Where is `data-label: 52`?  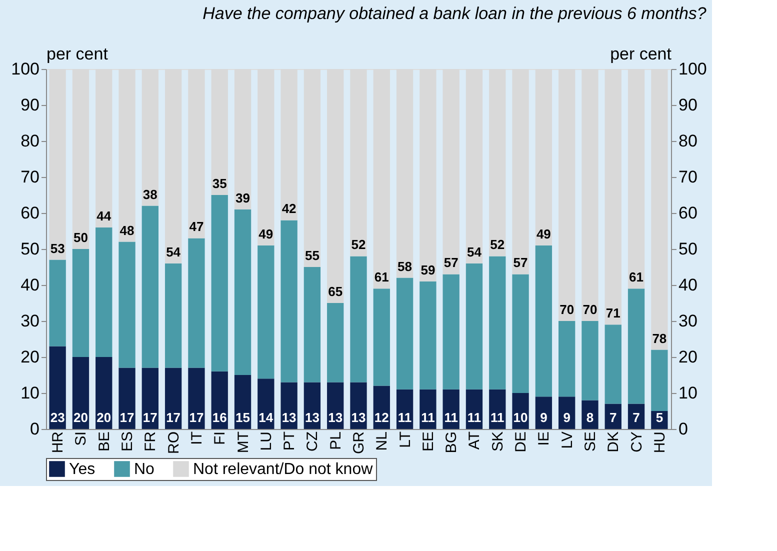 data-label: 52 is located at coordinates (358, 244).